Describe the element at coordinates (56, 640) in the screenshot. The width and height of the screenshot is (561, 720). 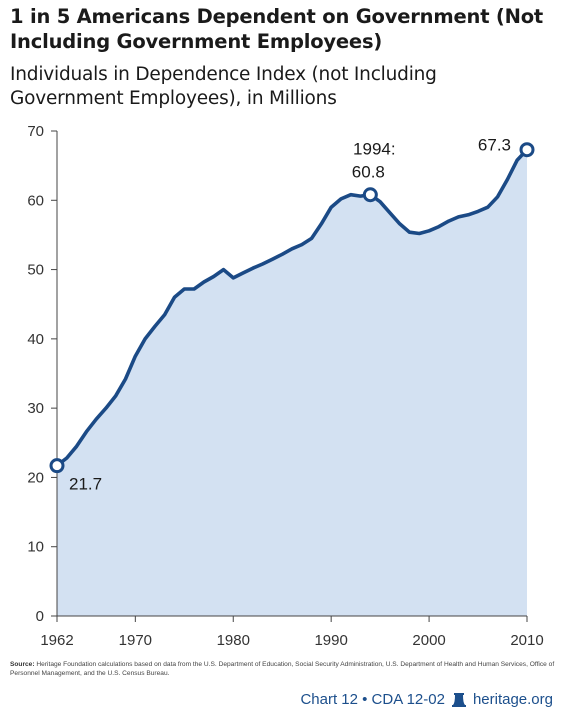
I see `x-tick-label: 1962` at that location.